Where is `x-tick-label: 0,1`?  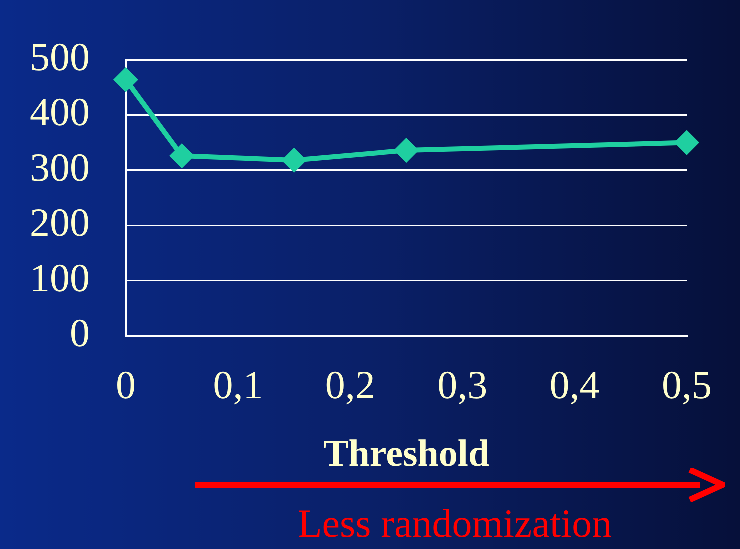
x-tick-label: 0,1 is located at coordinates (238, 385).